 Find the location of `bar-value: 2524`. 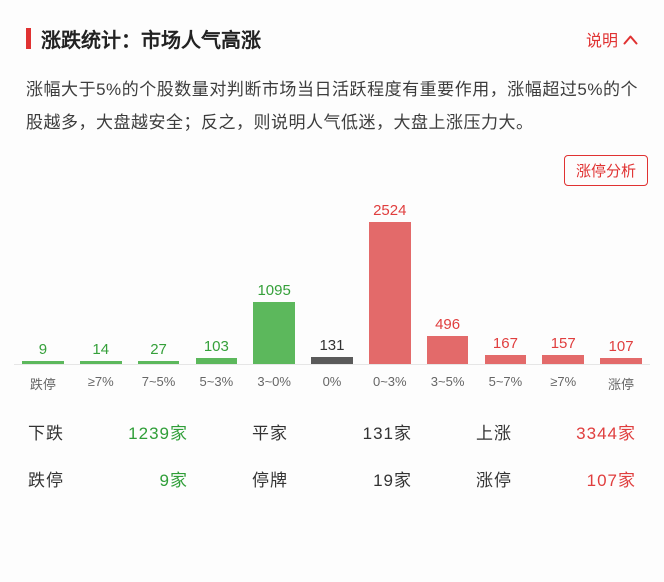

bar-value: 2524 is located at coordinates (390, 211).